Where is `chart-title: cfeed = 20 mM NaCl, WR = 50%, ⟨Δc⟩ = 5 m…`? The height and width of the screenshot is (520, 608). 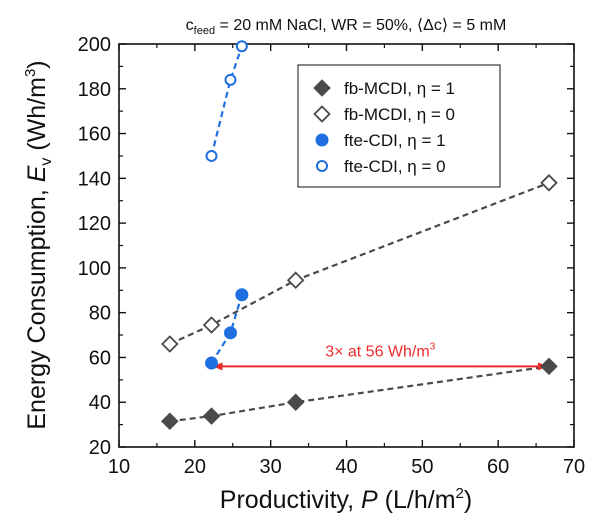 chart-title: cfeed = 20 mM NaCl, WR = 50%, ⟨Δc⟩ = 5 m… is located at coordinates (346, 27).